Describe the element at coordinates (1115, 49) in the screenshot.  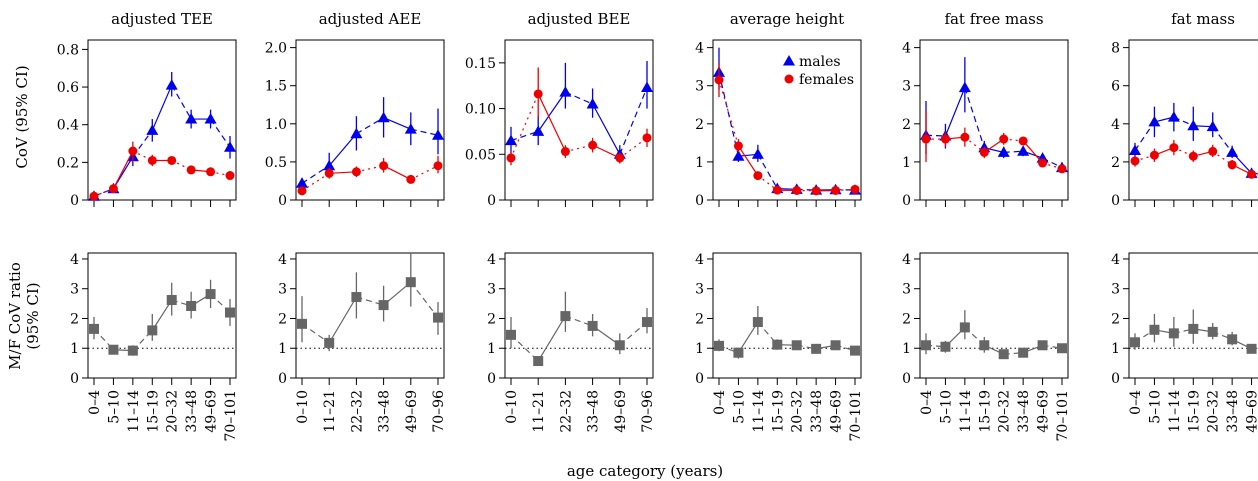
I see `y-tick-label: 8` at that location.